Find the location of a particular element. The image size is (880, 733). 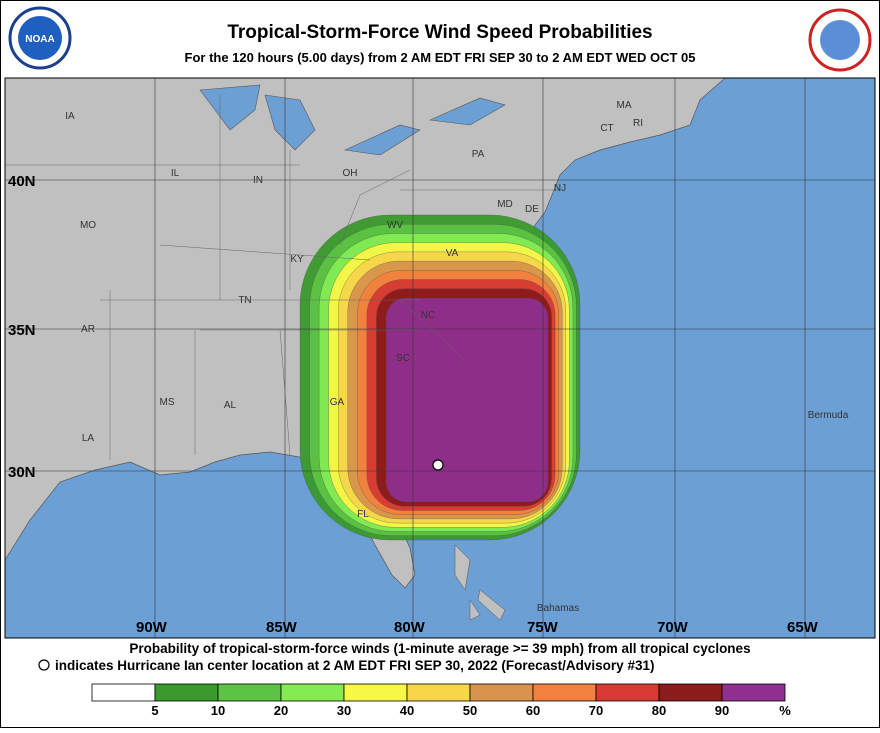

state-label: MA is located at coordinates (624, 105).